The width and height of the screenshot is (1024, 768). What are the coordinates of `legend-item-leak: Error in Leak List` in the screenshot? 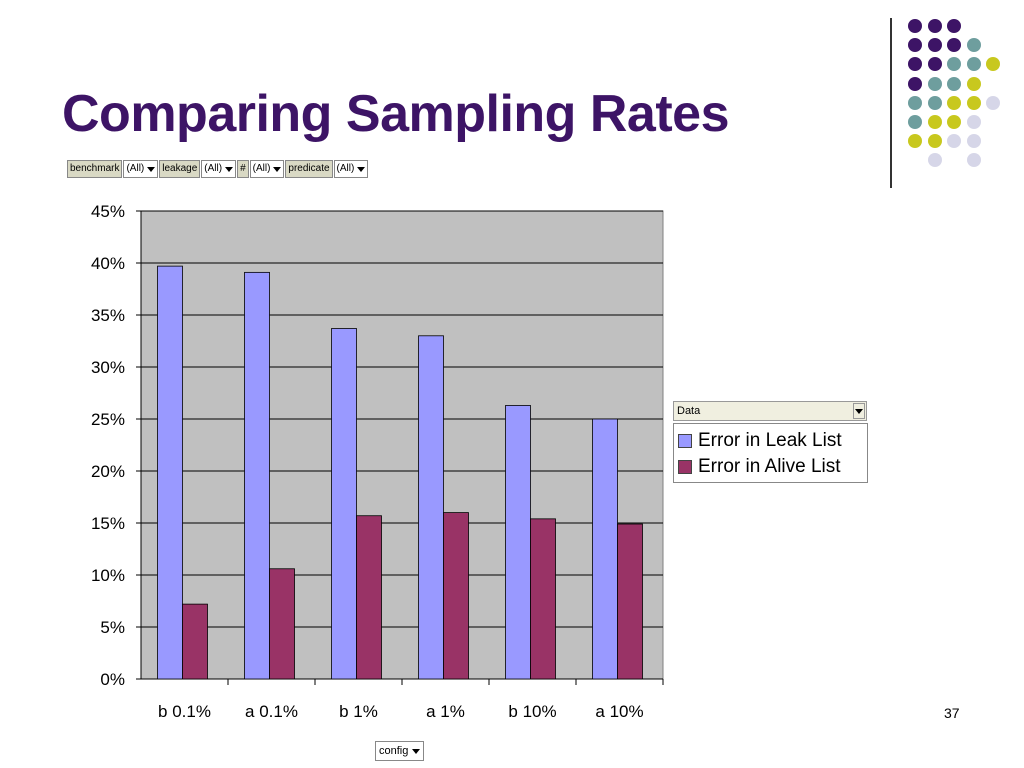 It's located at (770, 441).